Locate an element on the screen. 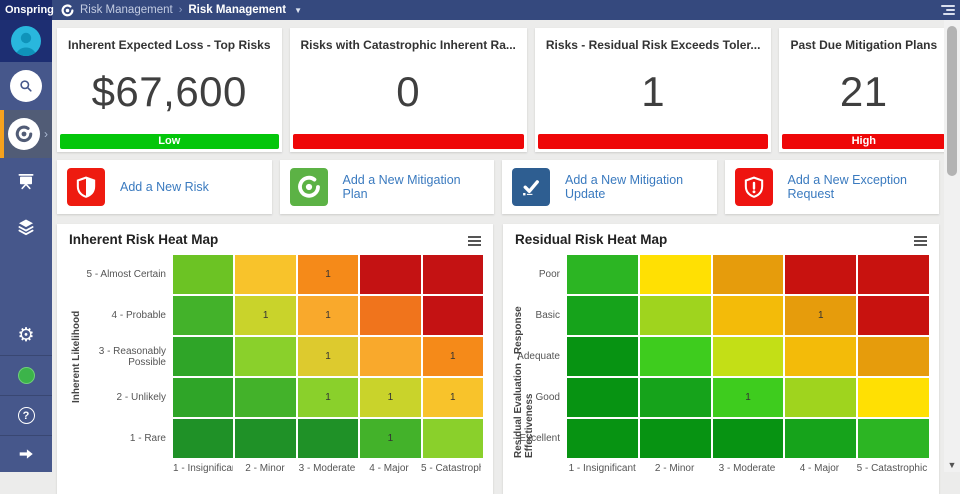  shield-exclamation-icon is located at coordinates (753, 187).